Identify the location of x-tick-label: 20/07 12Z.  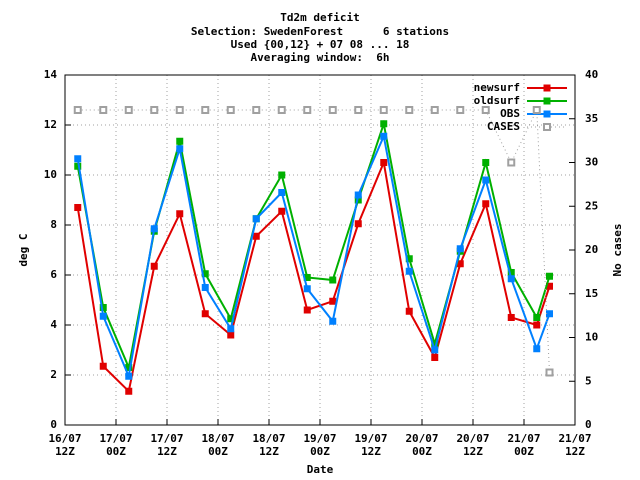
(473, 445).